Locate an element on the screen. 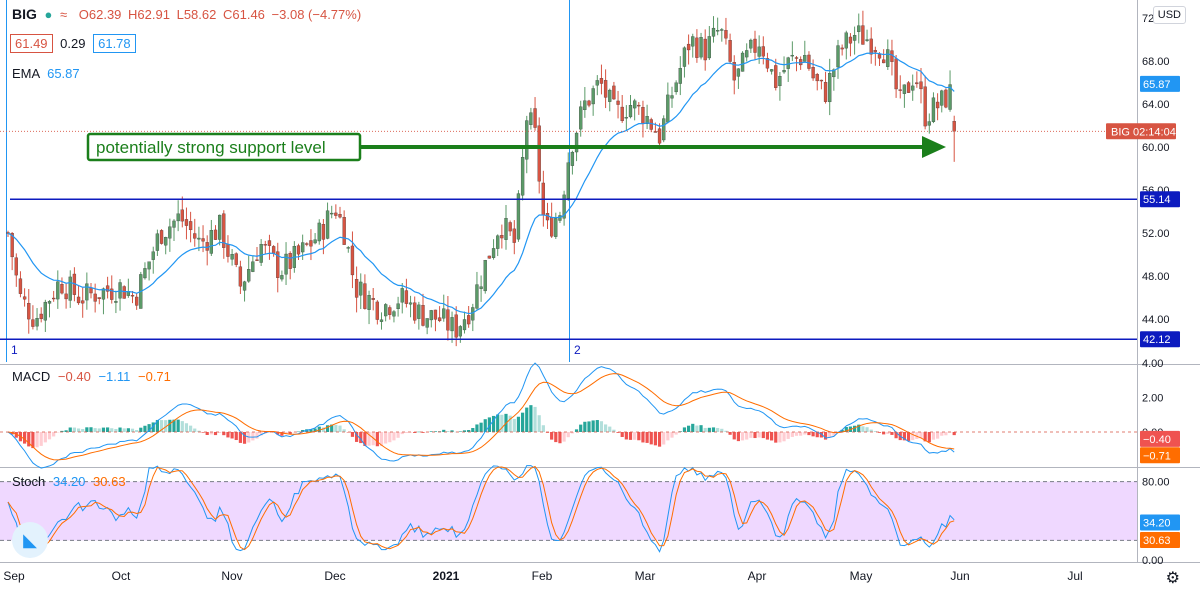  annotation-text: potentially strong support level is located at coordinates (211, 147).